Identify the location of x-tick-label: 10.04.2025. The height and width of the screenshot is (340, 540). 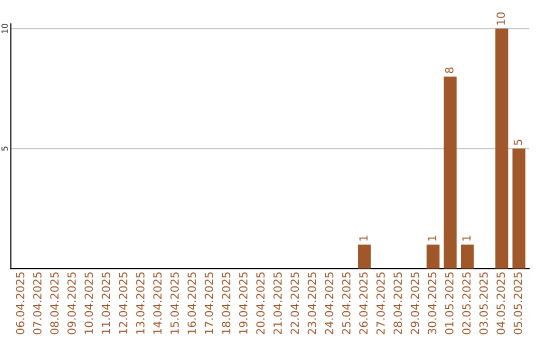
(88, 303).